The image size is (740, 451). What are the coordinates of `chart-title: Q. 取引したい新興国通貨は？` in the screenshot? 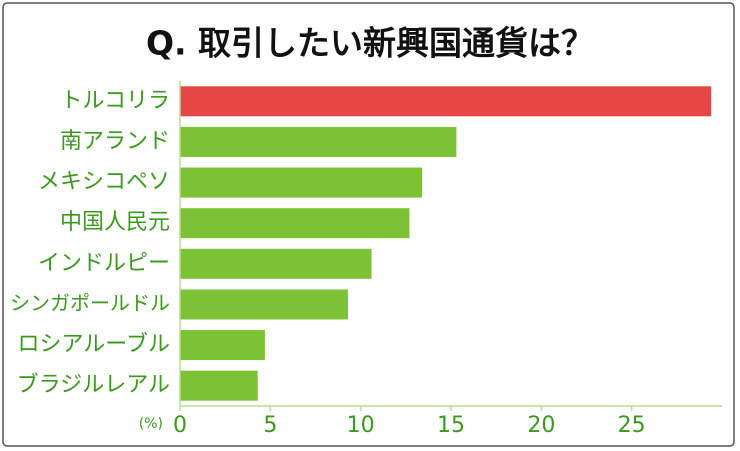 It's located at (370, 43).